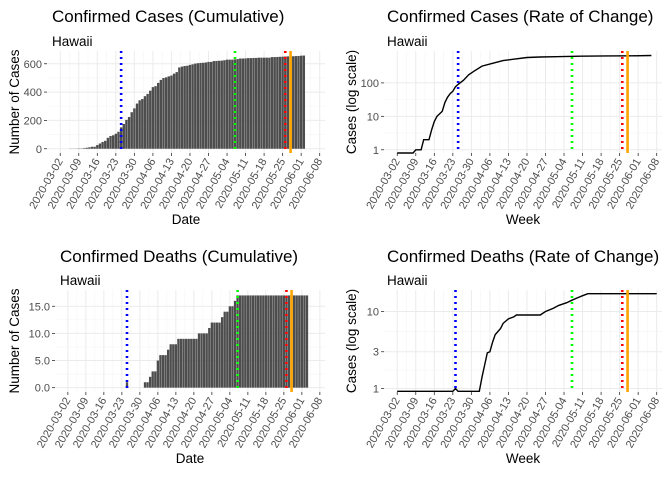  What do you see at coordinates (527, 342) in the screenshot?
I see `series-line` at bounding box center [527, 342].